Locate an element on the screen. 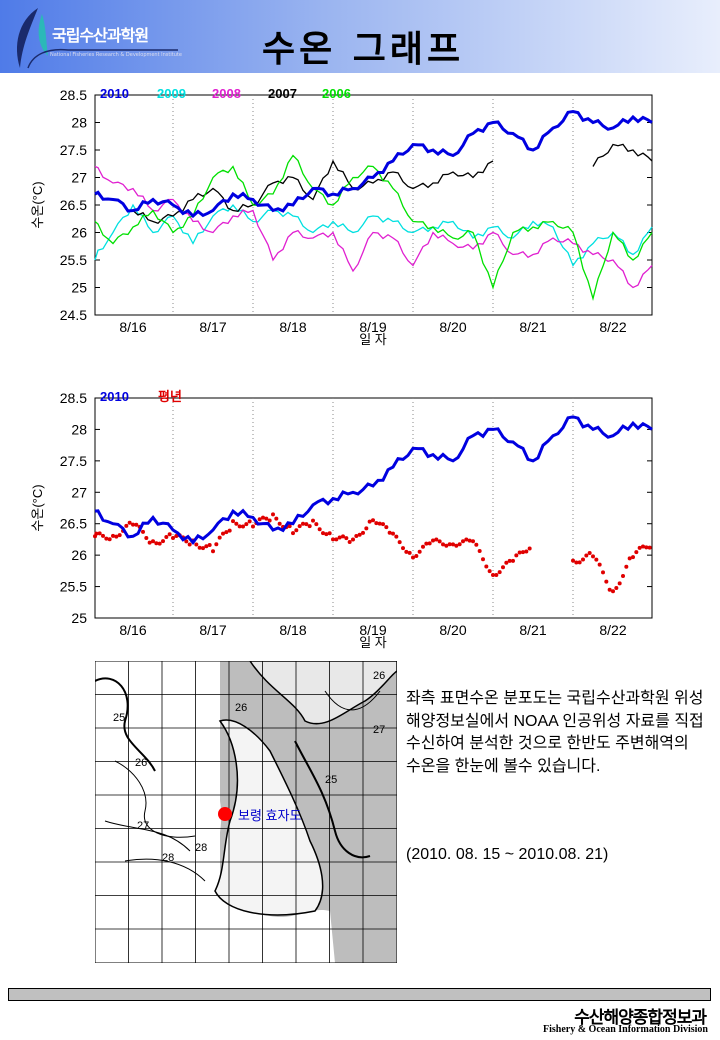  contour-label: 28 is located at coordinates (201, 848).